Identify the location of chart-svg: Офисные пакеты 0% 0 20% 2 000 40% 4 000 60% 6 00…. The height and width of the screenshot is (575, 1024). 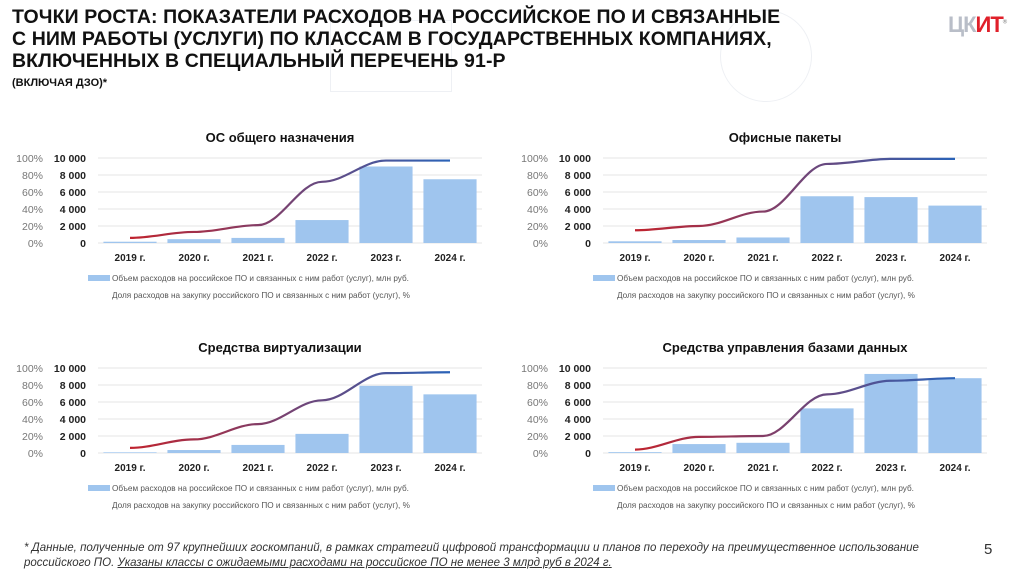
(754, 215).